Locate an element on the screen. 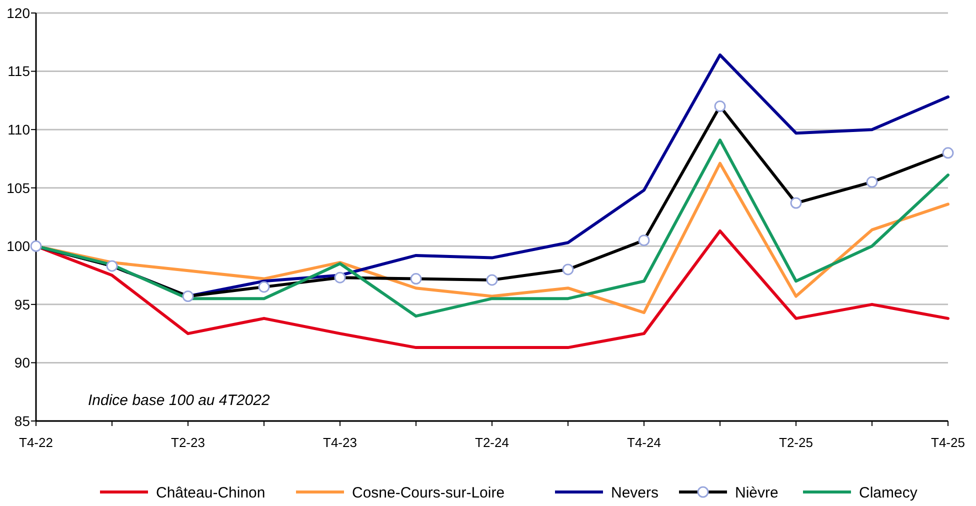 This screenshot has height=506, width=976. x-tick-label: T4-24 is located at coordinates (644, 442).